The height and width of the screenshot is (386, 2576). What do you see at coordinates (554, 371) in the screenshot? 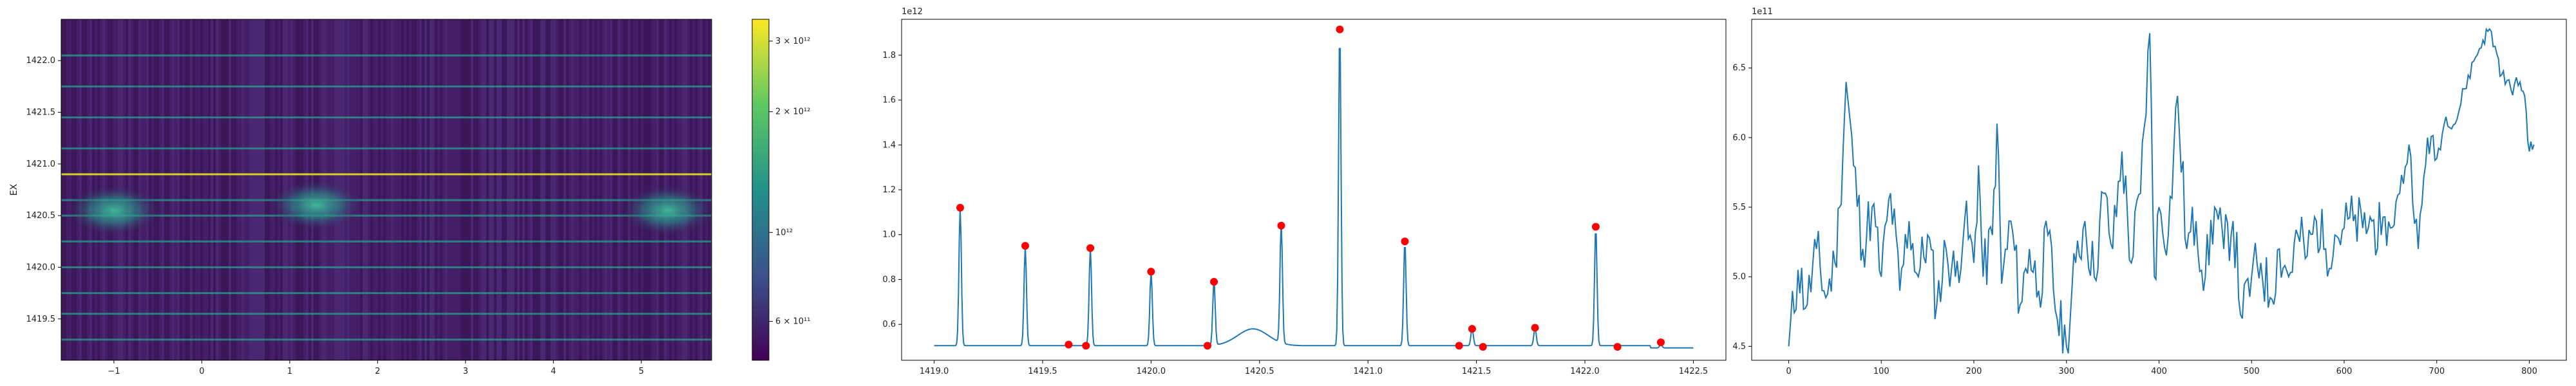
I see `x-tick-label: 4` at bounding box center [554, 371].